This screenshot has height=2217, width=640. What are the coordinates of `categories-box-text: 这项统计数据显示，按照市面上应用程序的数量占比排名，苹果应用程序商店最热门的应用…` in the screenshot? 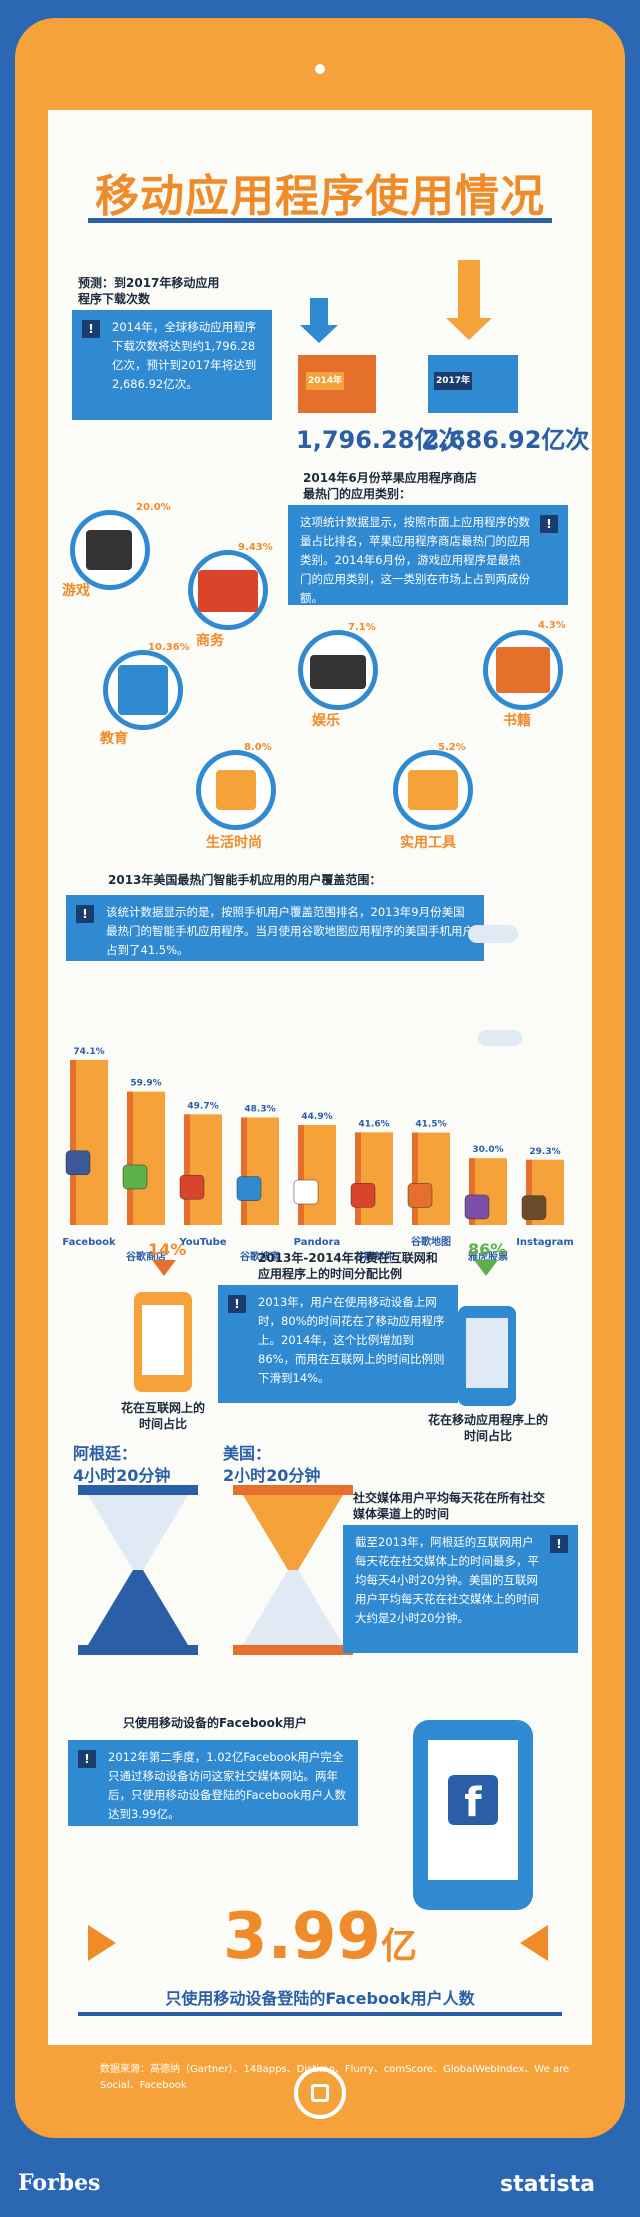 It's located at (415, 560).